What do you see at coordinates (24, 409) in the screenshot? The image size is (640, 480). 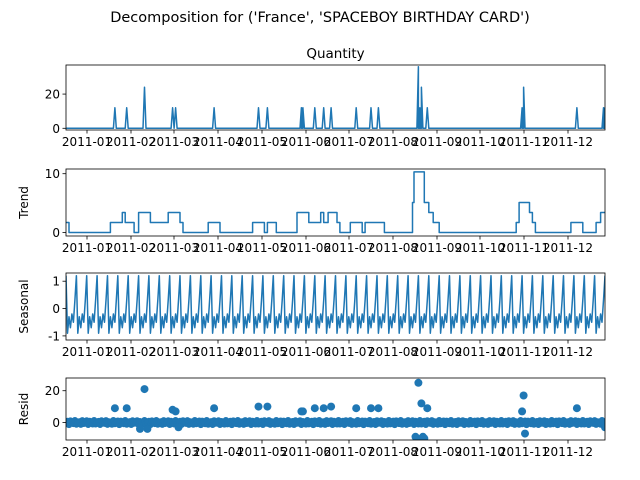 I see `y-axis-label: Resid` at bounding box center [24, 409].